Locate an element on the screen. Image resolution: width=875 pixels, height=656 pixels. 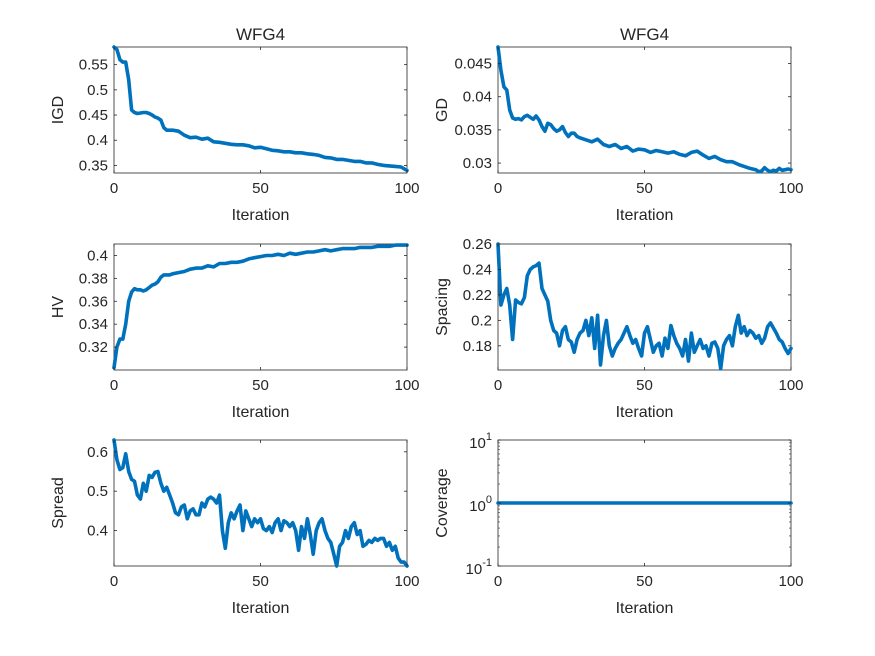
y-axis-label: GD is located at coordinates (442, 110).